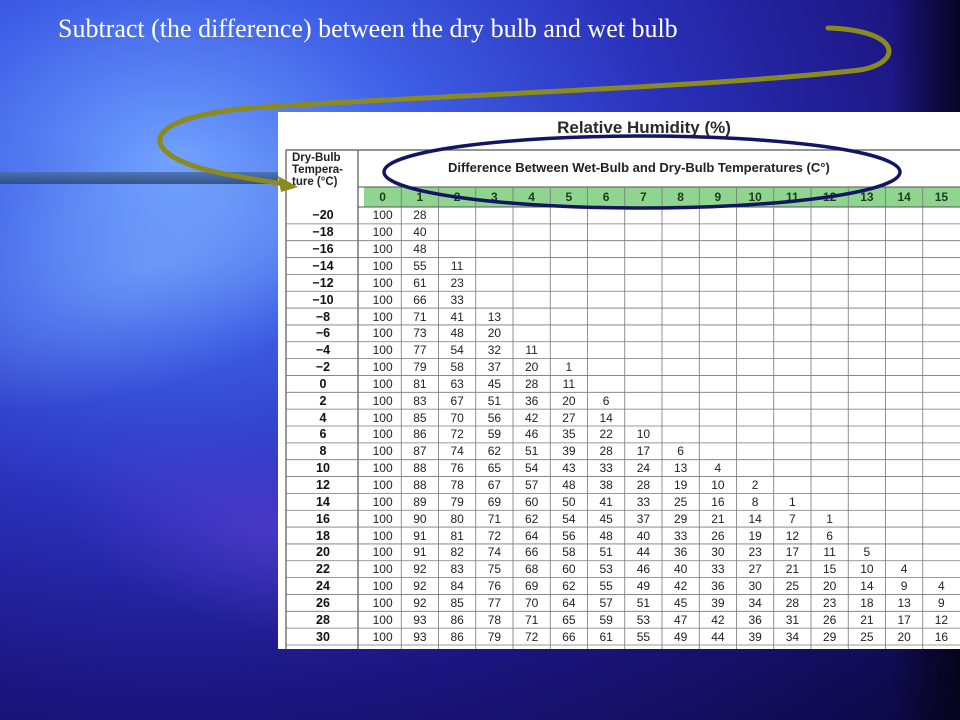 This screenshot has width=960, height=720. Describe the element at coordinates (569, 552) in the screenshot. I see `humidity-cell: 58` at that location.